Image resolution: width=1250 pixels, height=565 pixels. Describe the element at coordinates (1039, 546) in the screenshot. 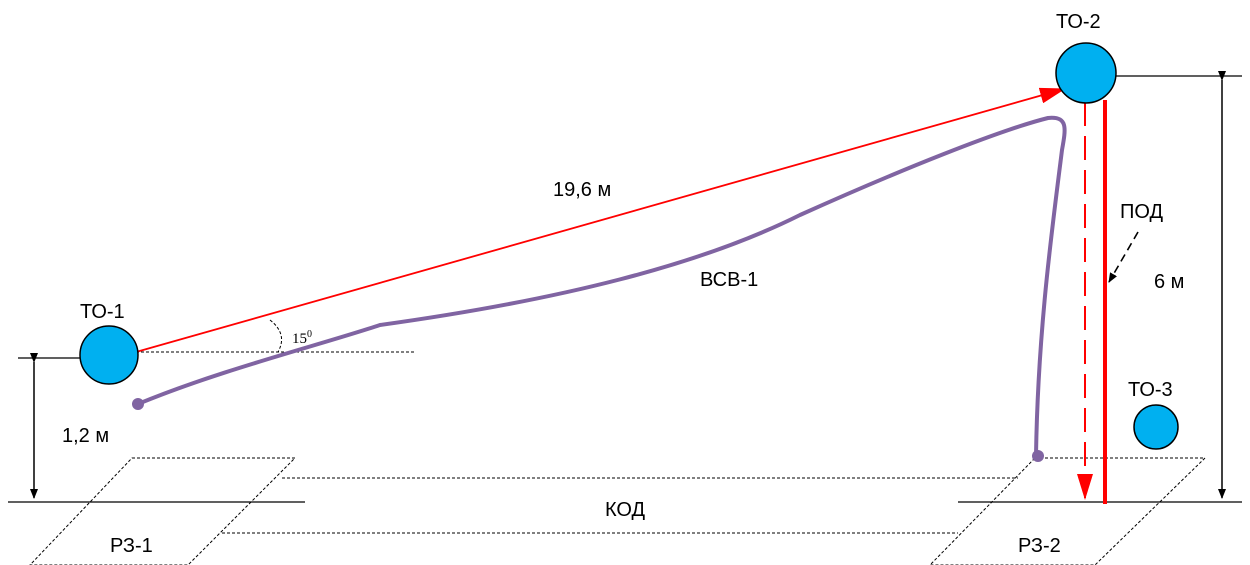

I see `label-rz2: РЗ-2` at that location.